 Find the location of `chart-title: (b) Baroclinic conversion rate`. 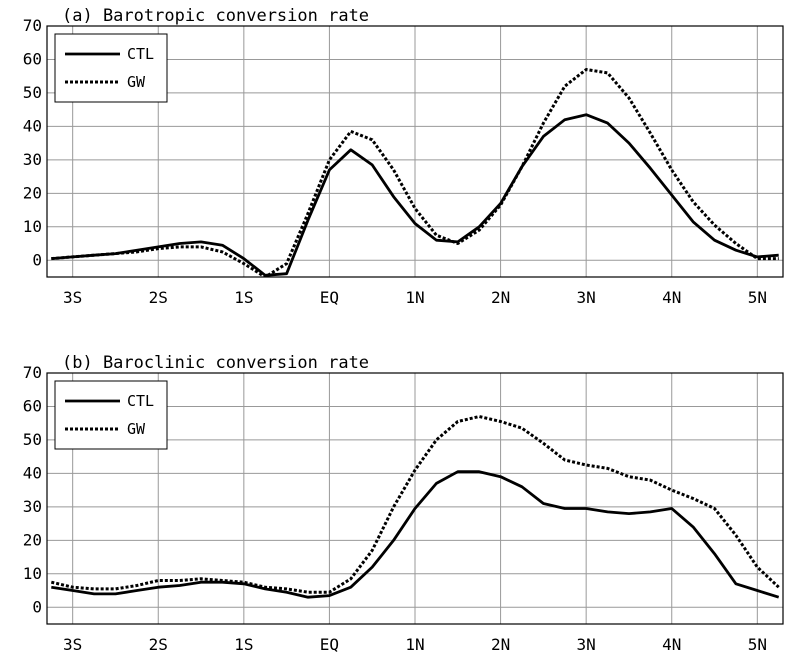

chart-title: (b) Baroclinic conversion rate is located at coordinates (215, 363).